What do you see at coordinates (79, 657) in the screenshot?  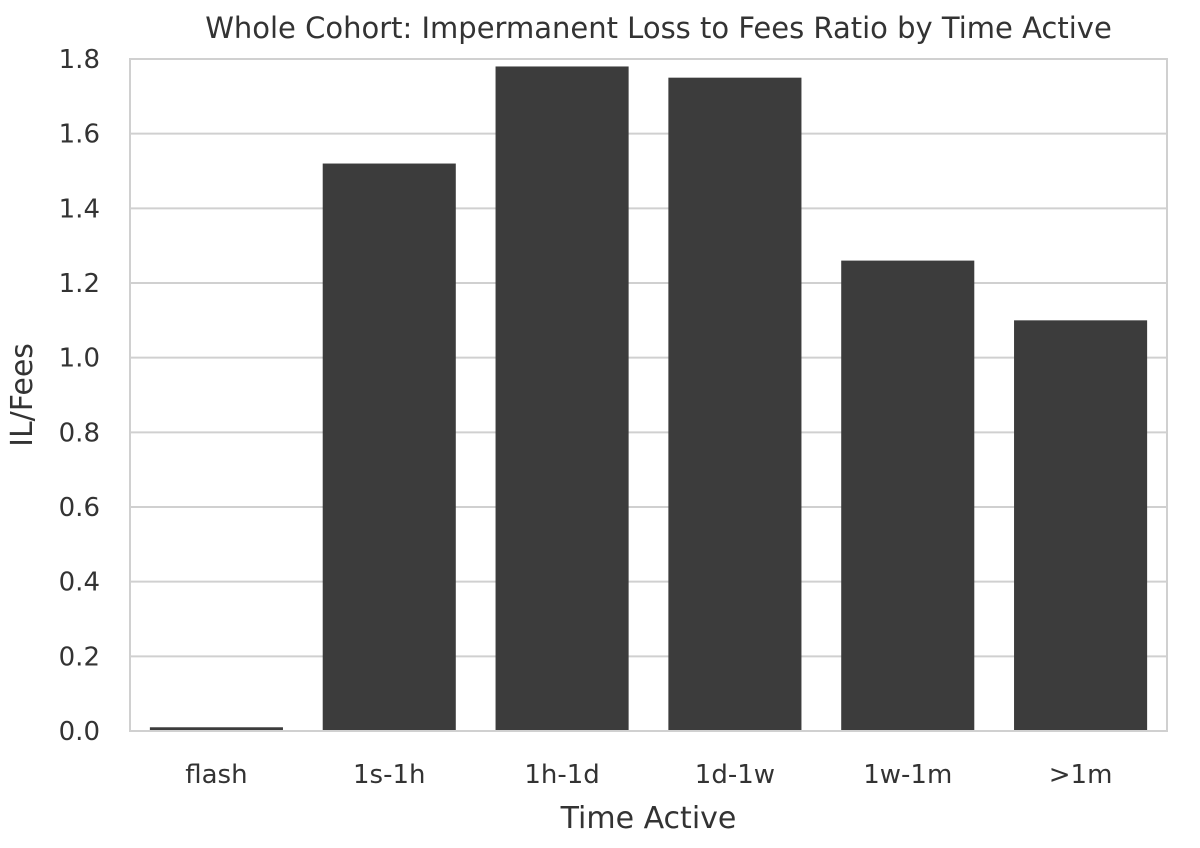 I see `y-tick-label: 0.2` at bounding box center [79, 657].